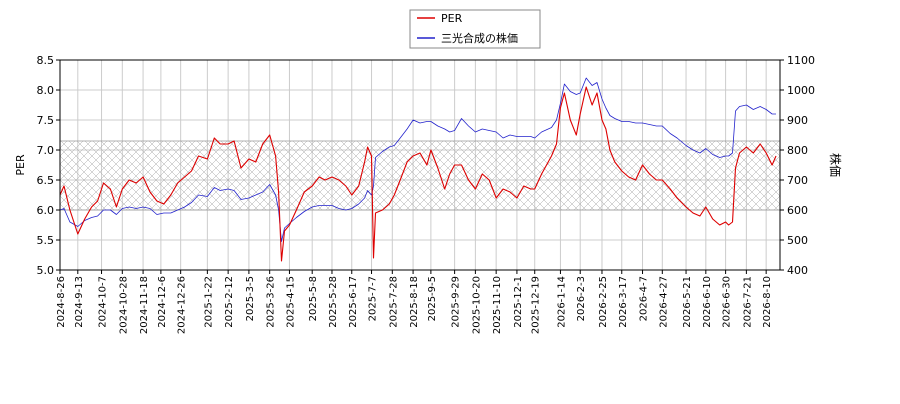 The width and height of the screenshot is (900, 404). What do you see at coordinates (835, 165) in the screenshot?
I see `right-axis-label: 株価` at bounding box center [835, 165].